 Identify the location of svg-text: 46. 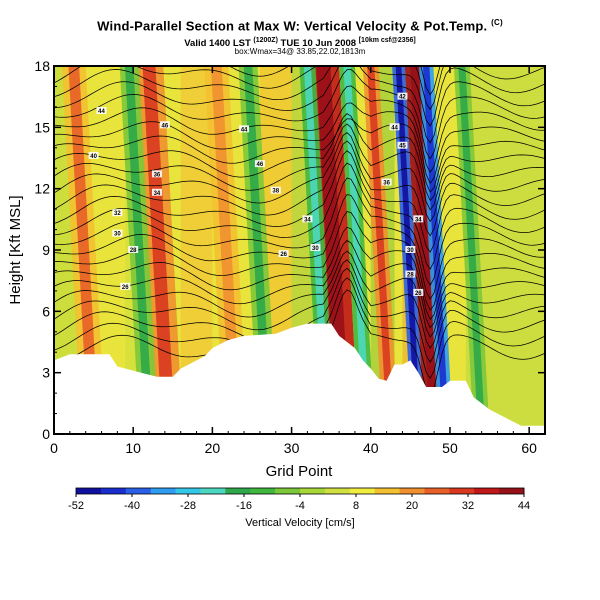
(165, 126).